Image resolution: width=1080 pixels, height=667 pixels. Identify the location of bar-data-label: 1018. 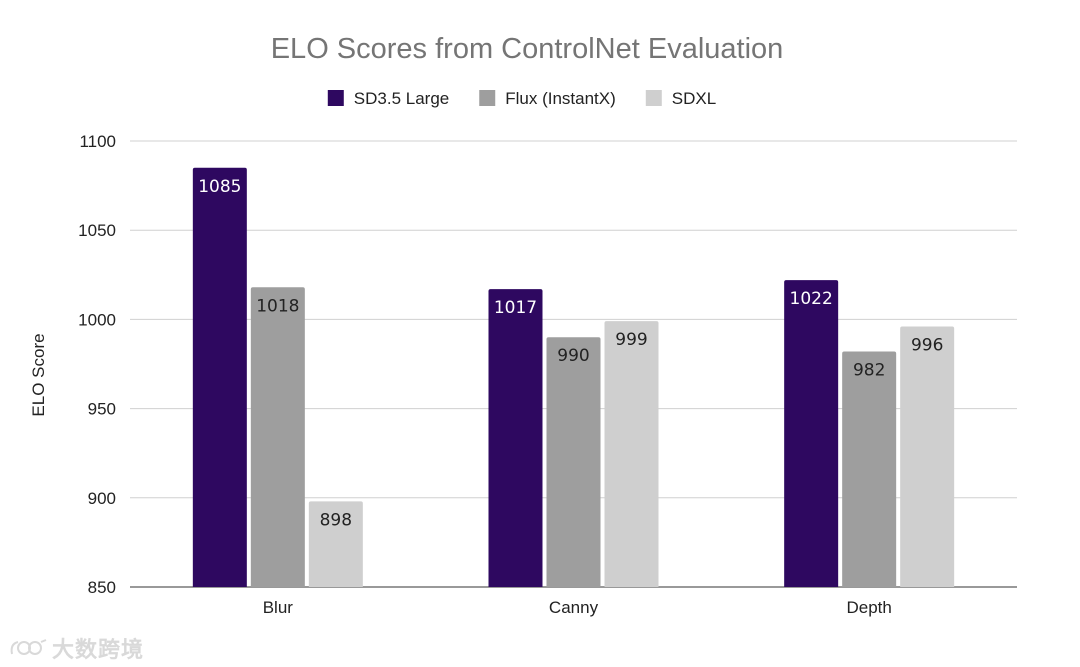
(277, 306).